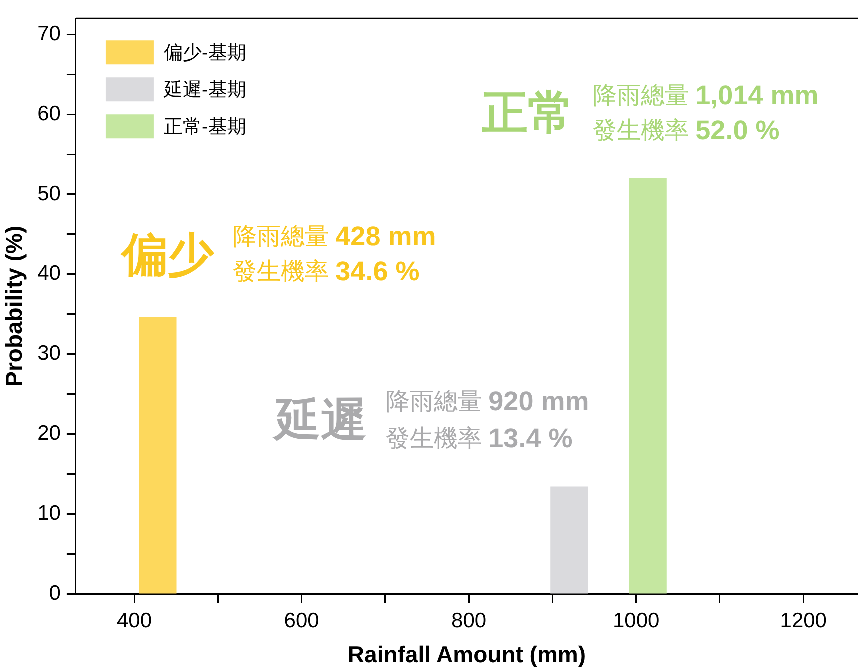 This screenshot has width=858, height=672. What do you see at coordinates (469, 621) in the screenshot?
I see `x-tick-label: 800` at bounding box center [469, 621].